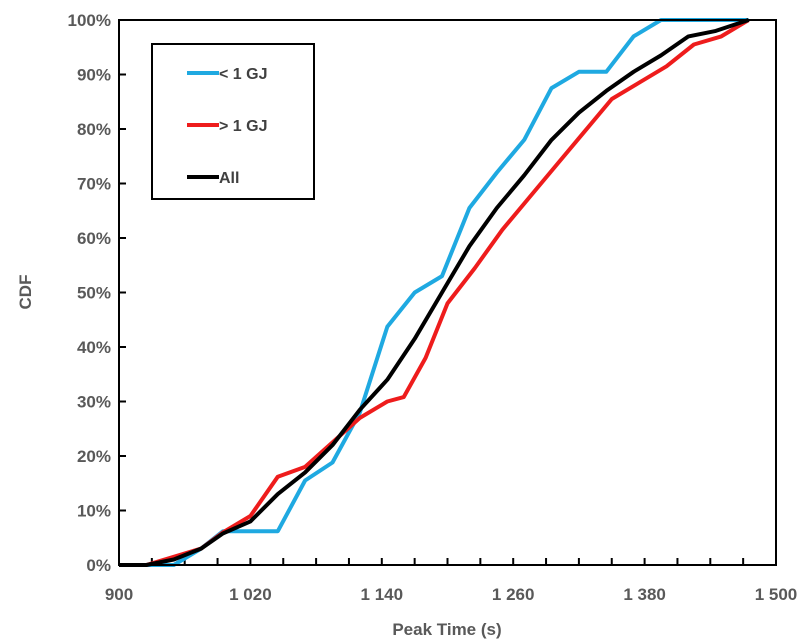 Image resolution: width=807 pixels, height=642 pixels. What do you see at coordinates (98, 565) in the screenshot?
I see `y-tick-label: 0%` at bounding box center [98, 565].